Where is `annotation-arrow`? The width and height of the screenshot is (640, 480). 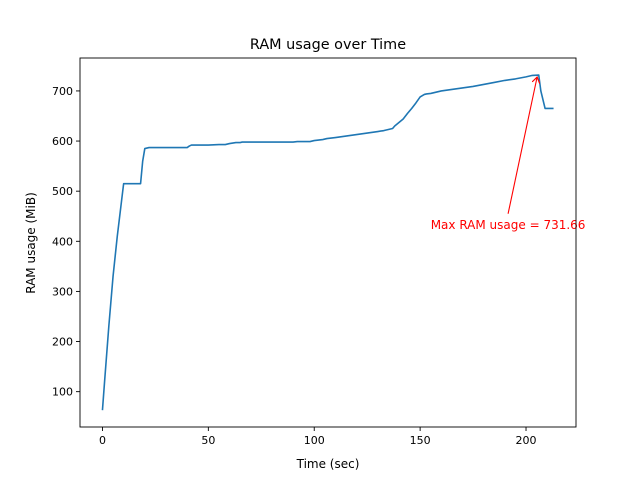
annotation-arrow is located at coordinates (522, 145).